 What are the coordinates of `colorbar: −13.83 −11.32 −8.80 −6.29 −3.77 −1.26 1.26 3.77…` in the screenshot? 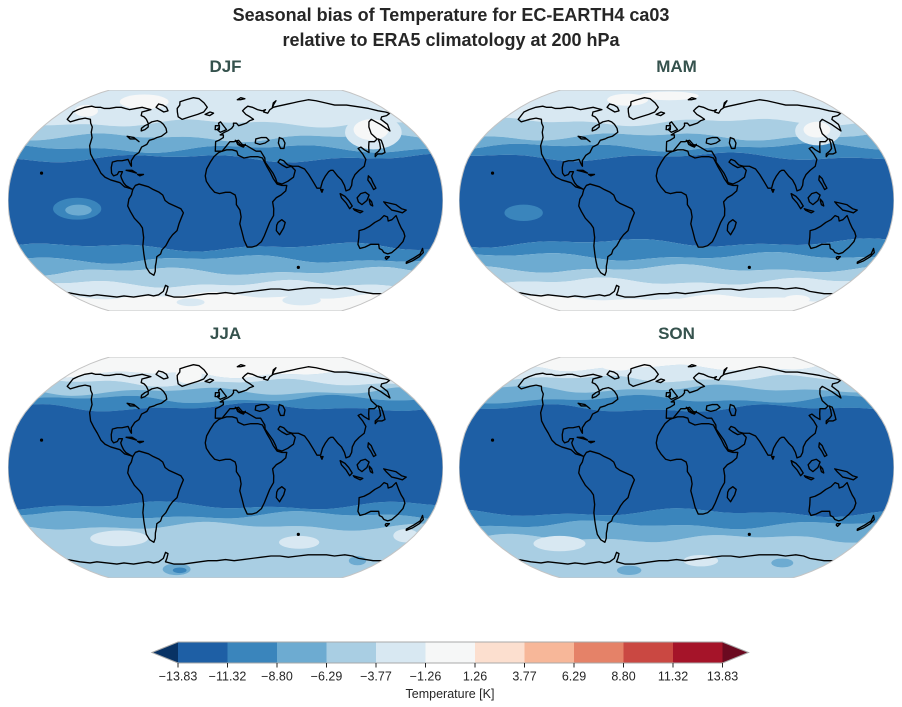 It's located at (450, 662).